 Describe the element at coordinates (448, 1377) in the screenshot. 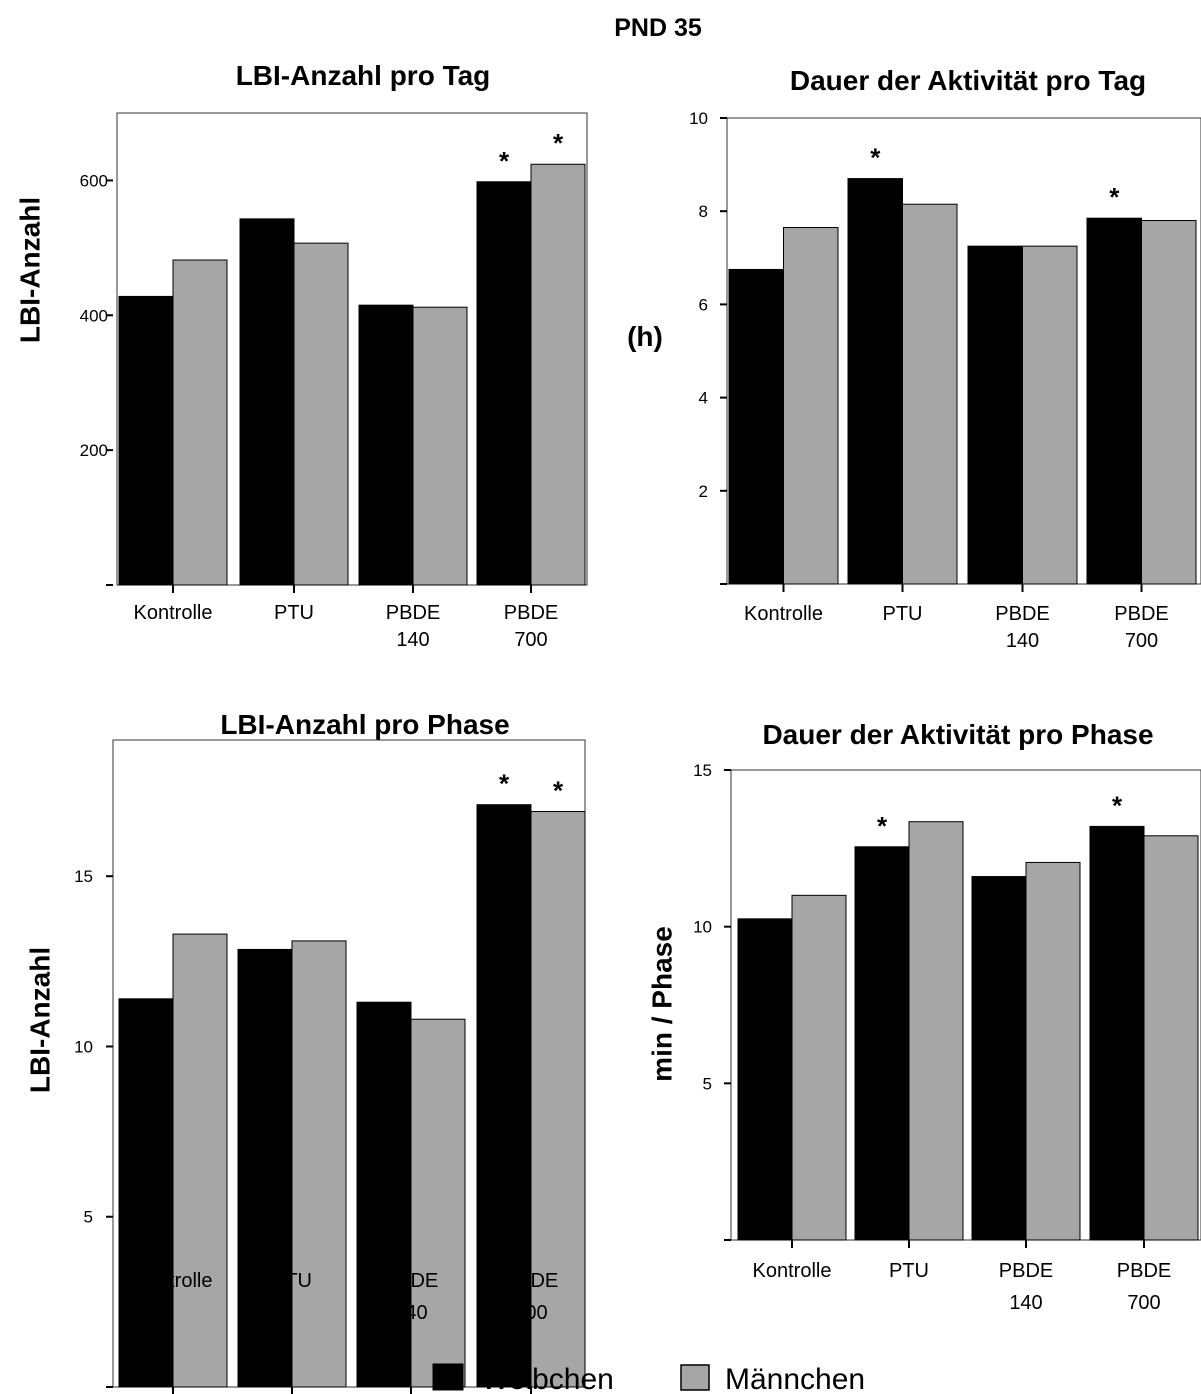

I see `legend-swatch-weibchen` at that location.